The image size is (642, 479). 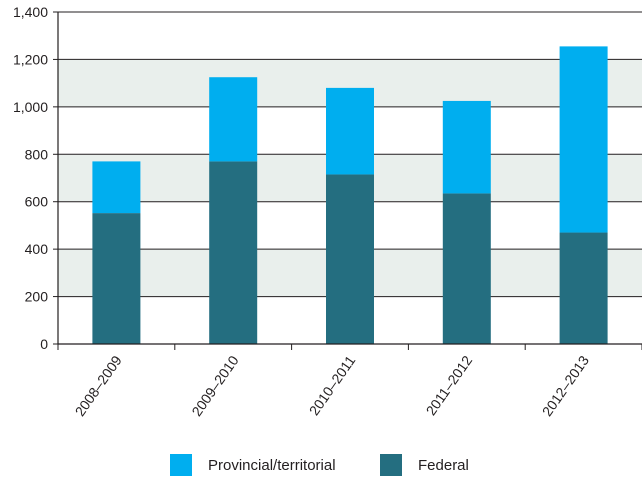 What do you see at coordinates (37, 297) in the screenshot?
I see `y-tick-label: 200` at bounding box center [37, 297].